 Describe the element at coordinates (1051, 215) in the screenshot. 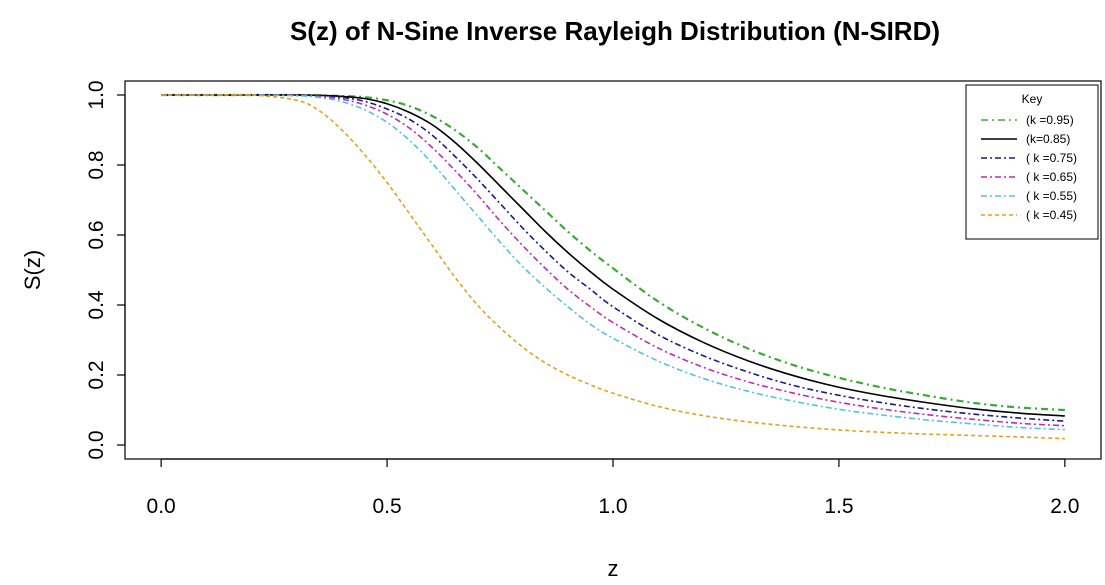

I see `legend-label: ( k =0.45)` at that location.